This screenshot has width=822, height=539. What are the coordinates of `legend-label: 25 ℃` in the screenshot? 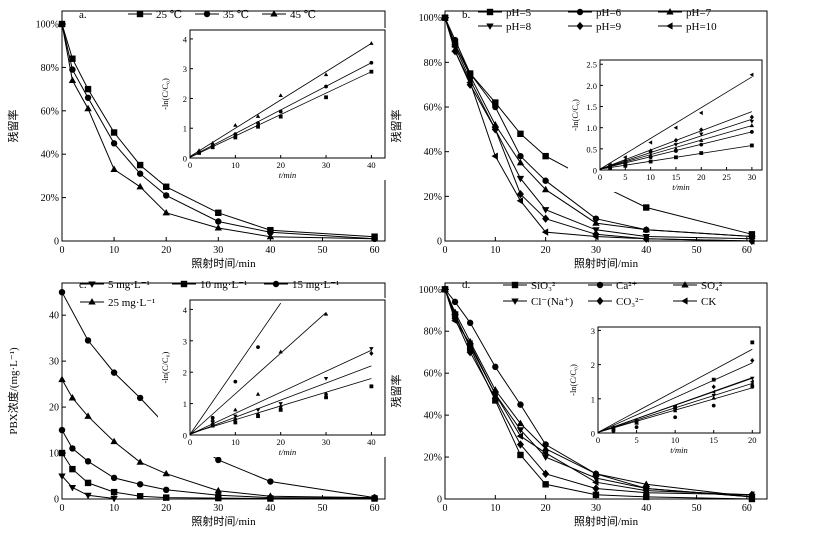 It's located at (169, 15).